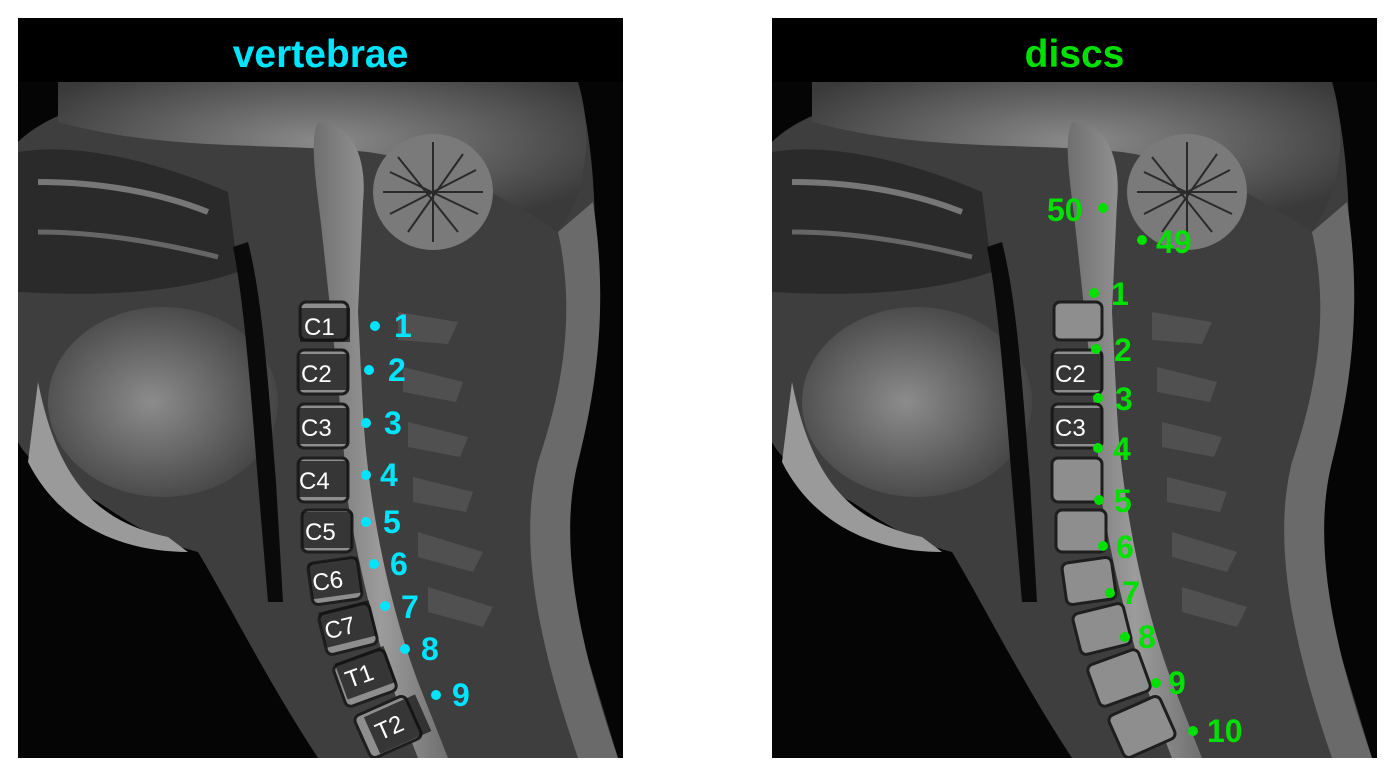  Describe the element at coordinates (1122, 449) in the screenshot. I see `disc-marker-label-4: 4` at that location.